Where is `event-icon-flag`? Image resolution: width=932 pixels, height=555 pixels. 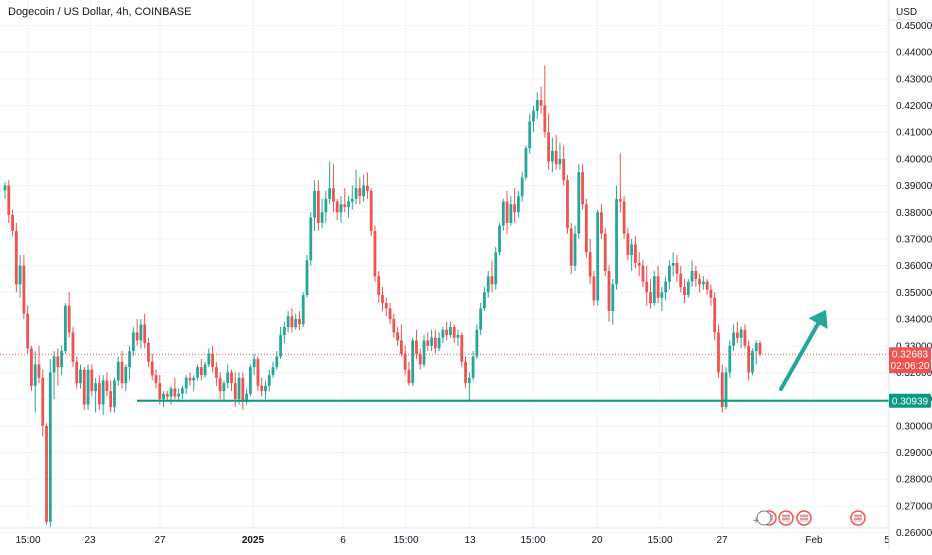 event-icon-flag is located at coordinates (858, 518).